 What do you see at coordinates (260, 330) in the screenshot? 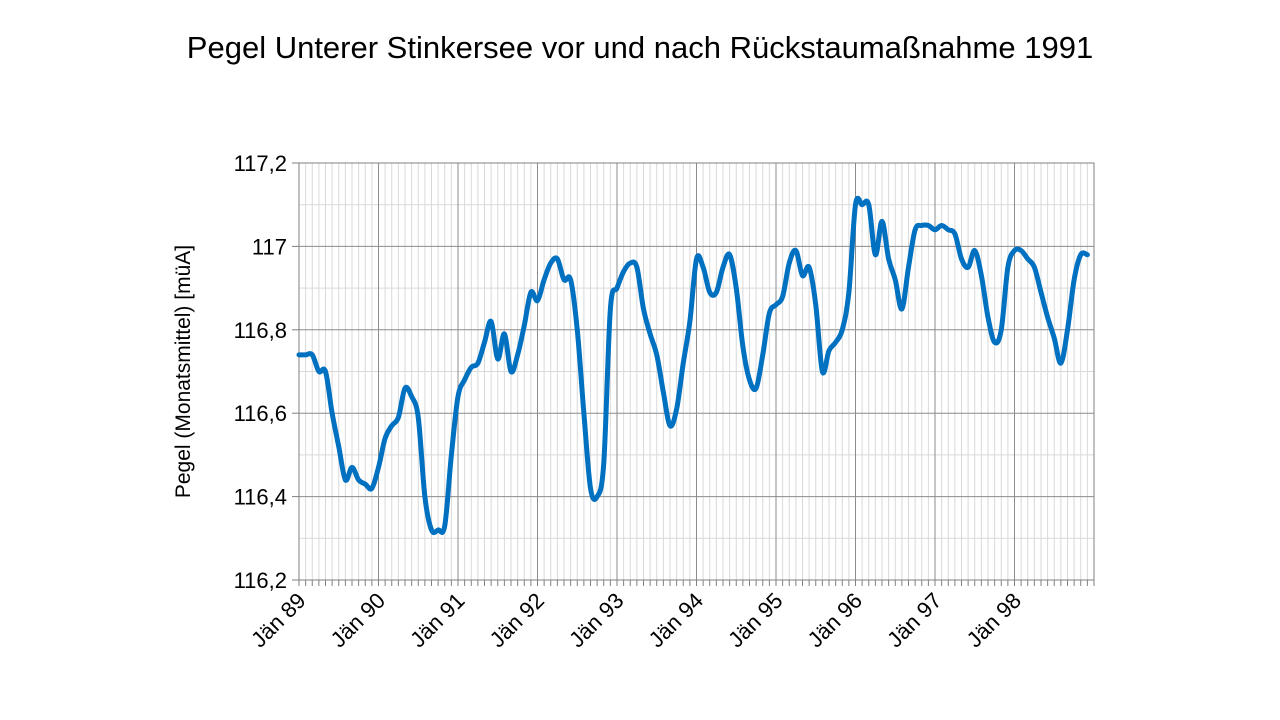
I see `y-tick-label: 116,8` at bounding box center [260, 330].